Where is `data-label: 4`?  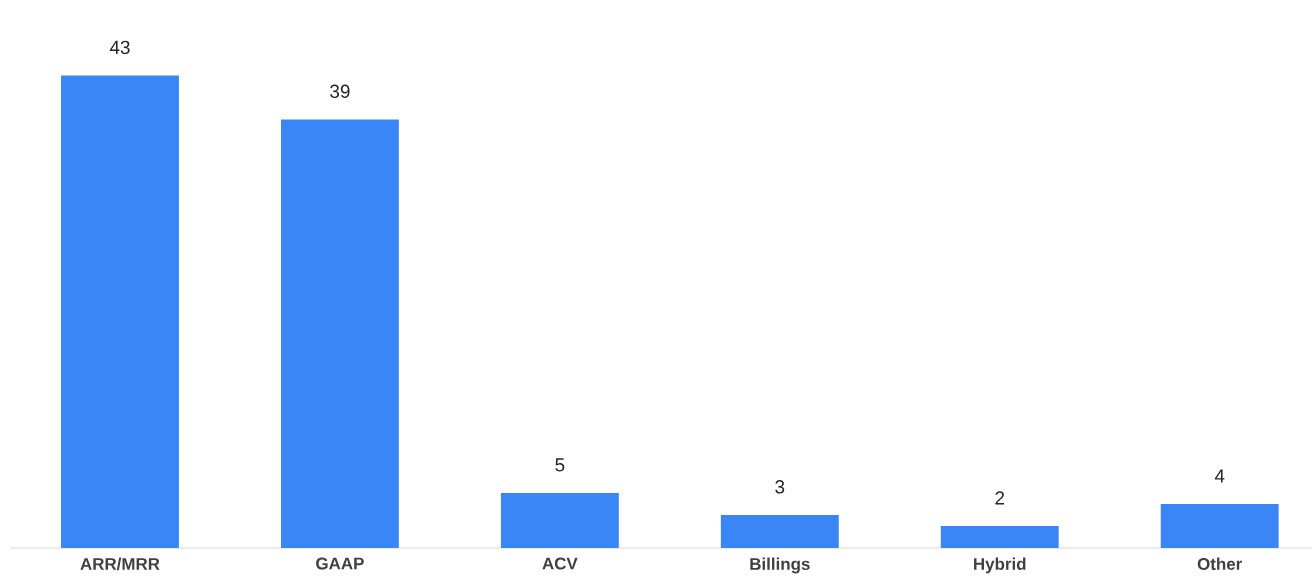
data-label: 4 is located at coordinates (1219, 476).